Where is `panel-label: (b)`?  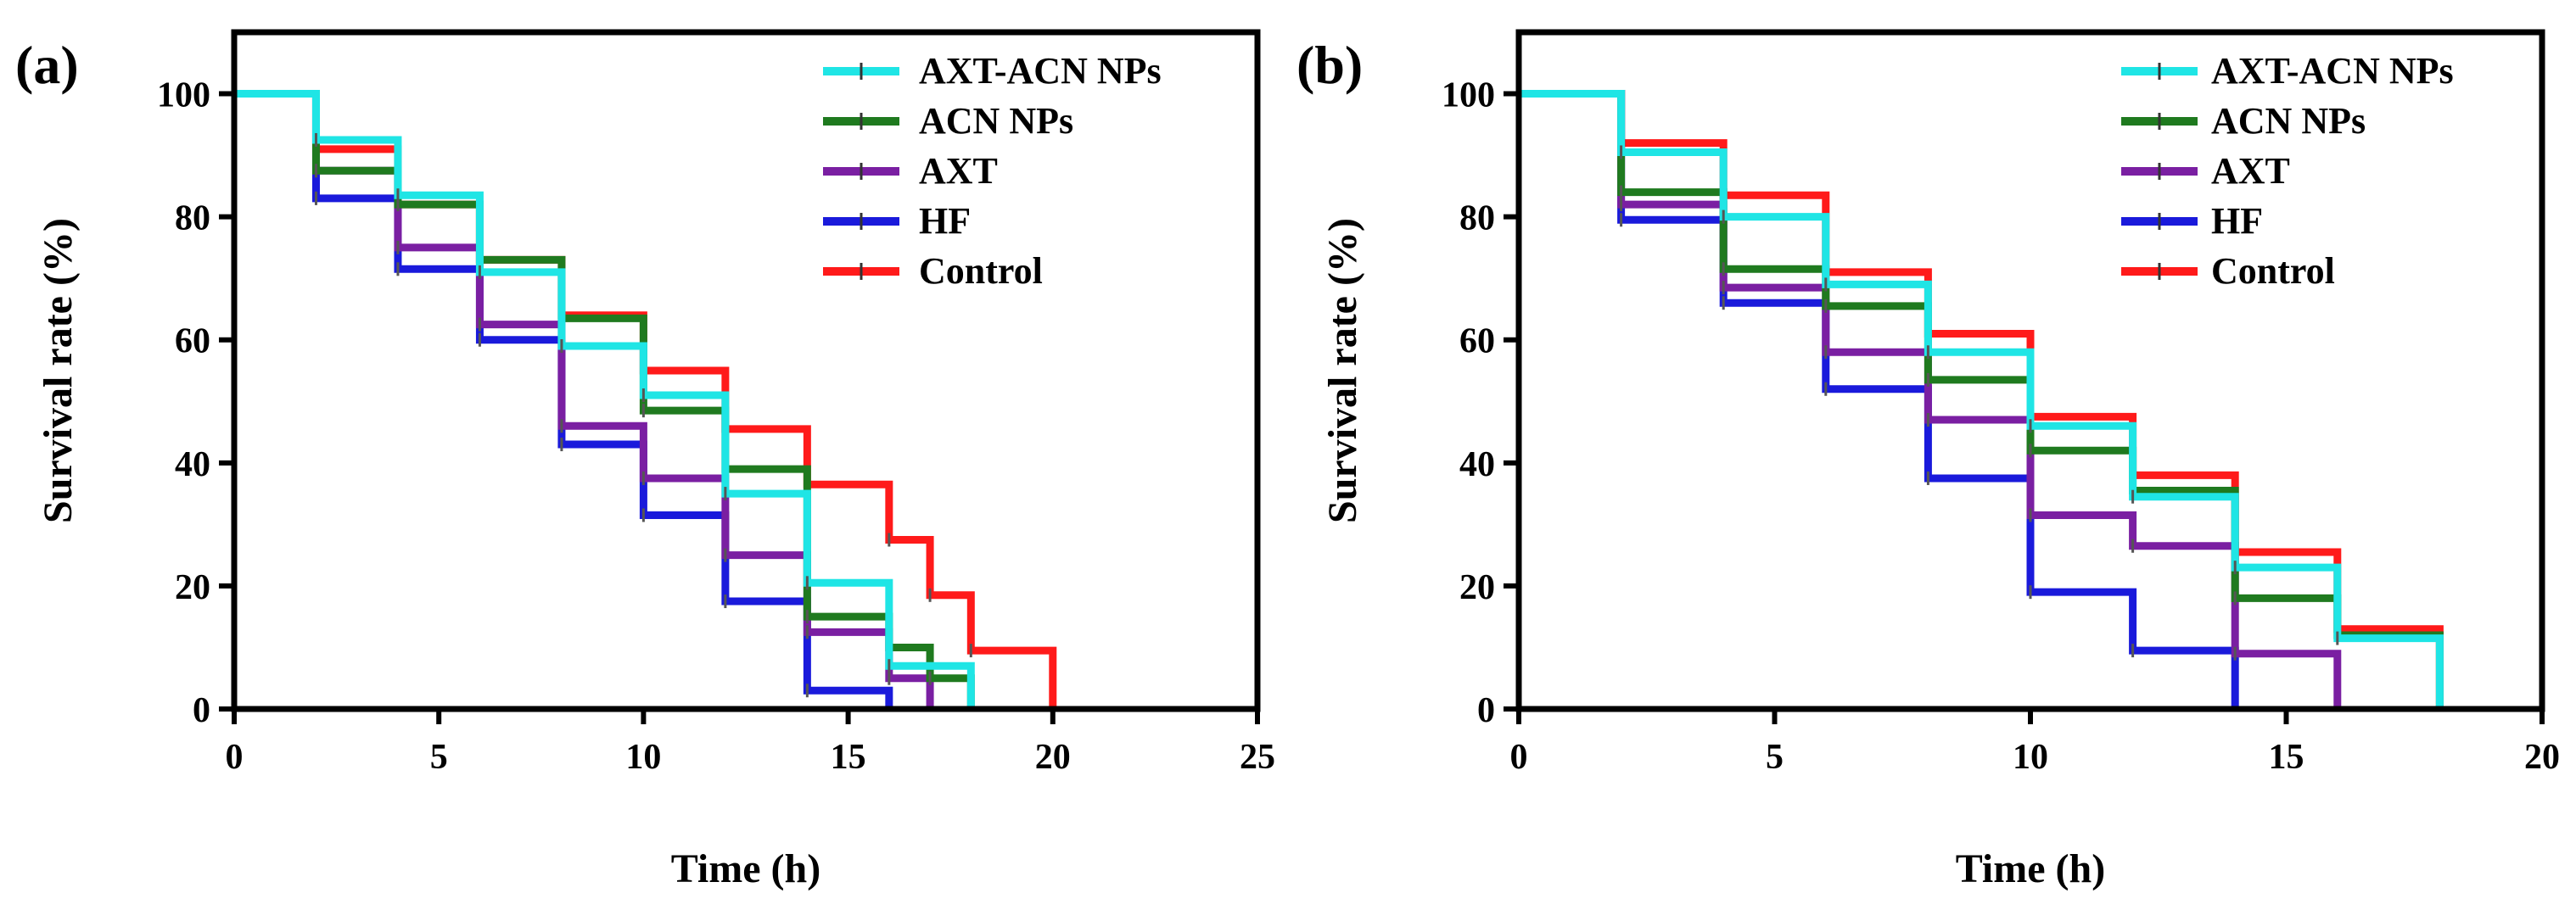
panel-label: (b) is located at coordinates (1329, 65).